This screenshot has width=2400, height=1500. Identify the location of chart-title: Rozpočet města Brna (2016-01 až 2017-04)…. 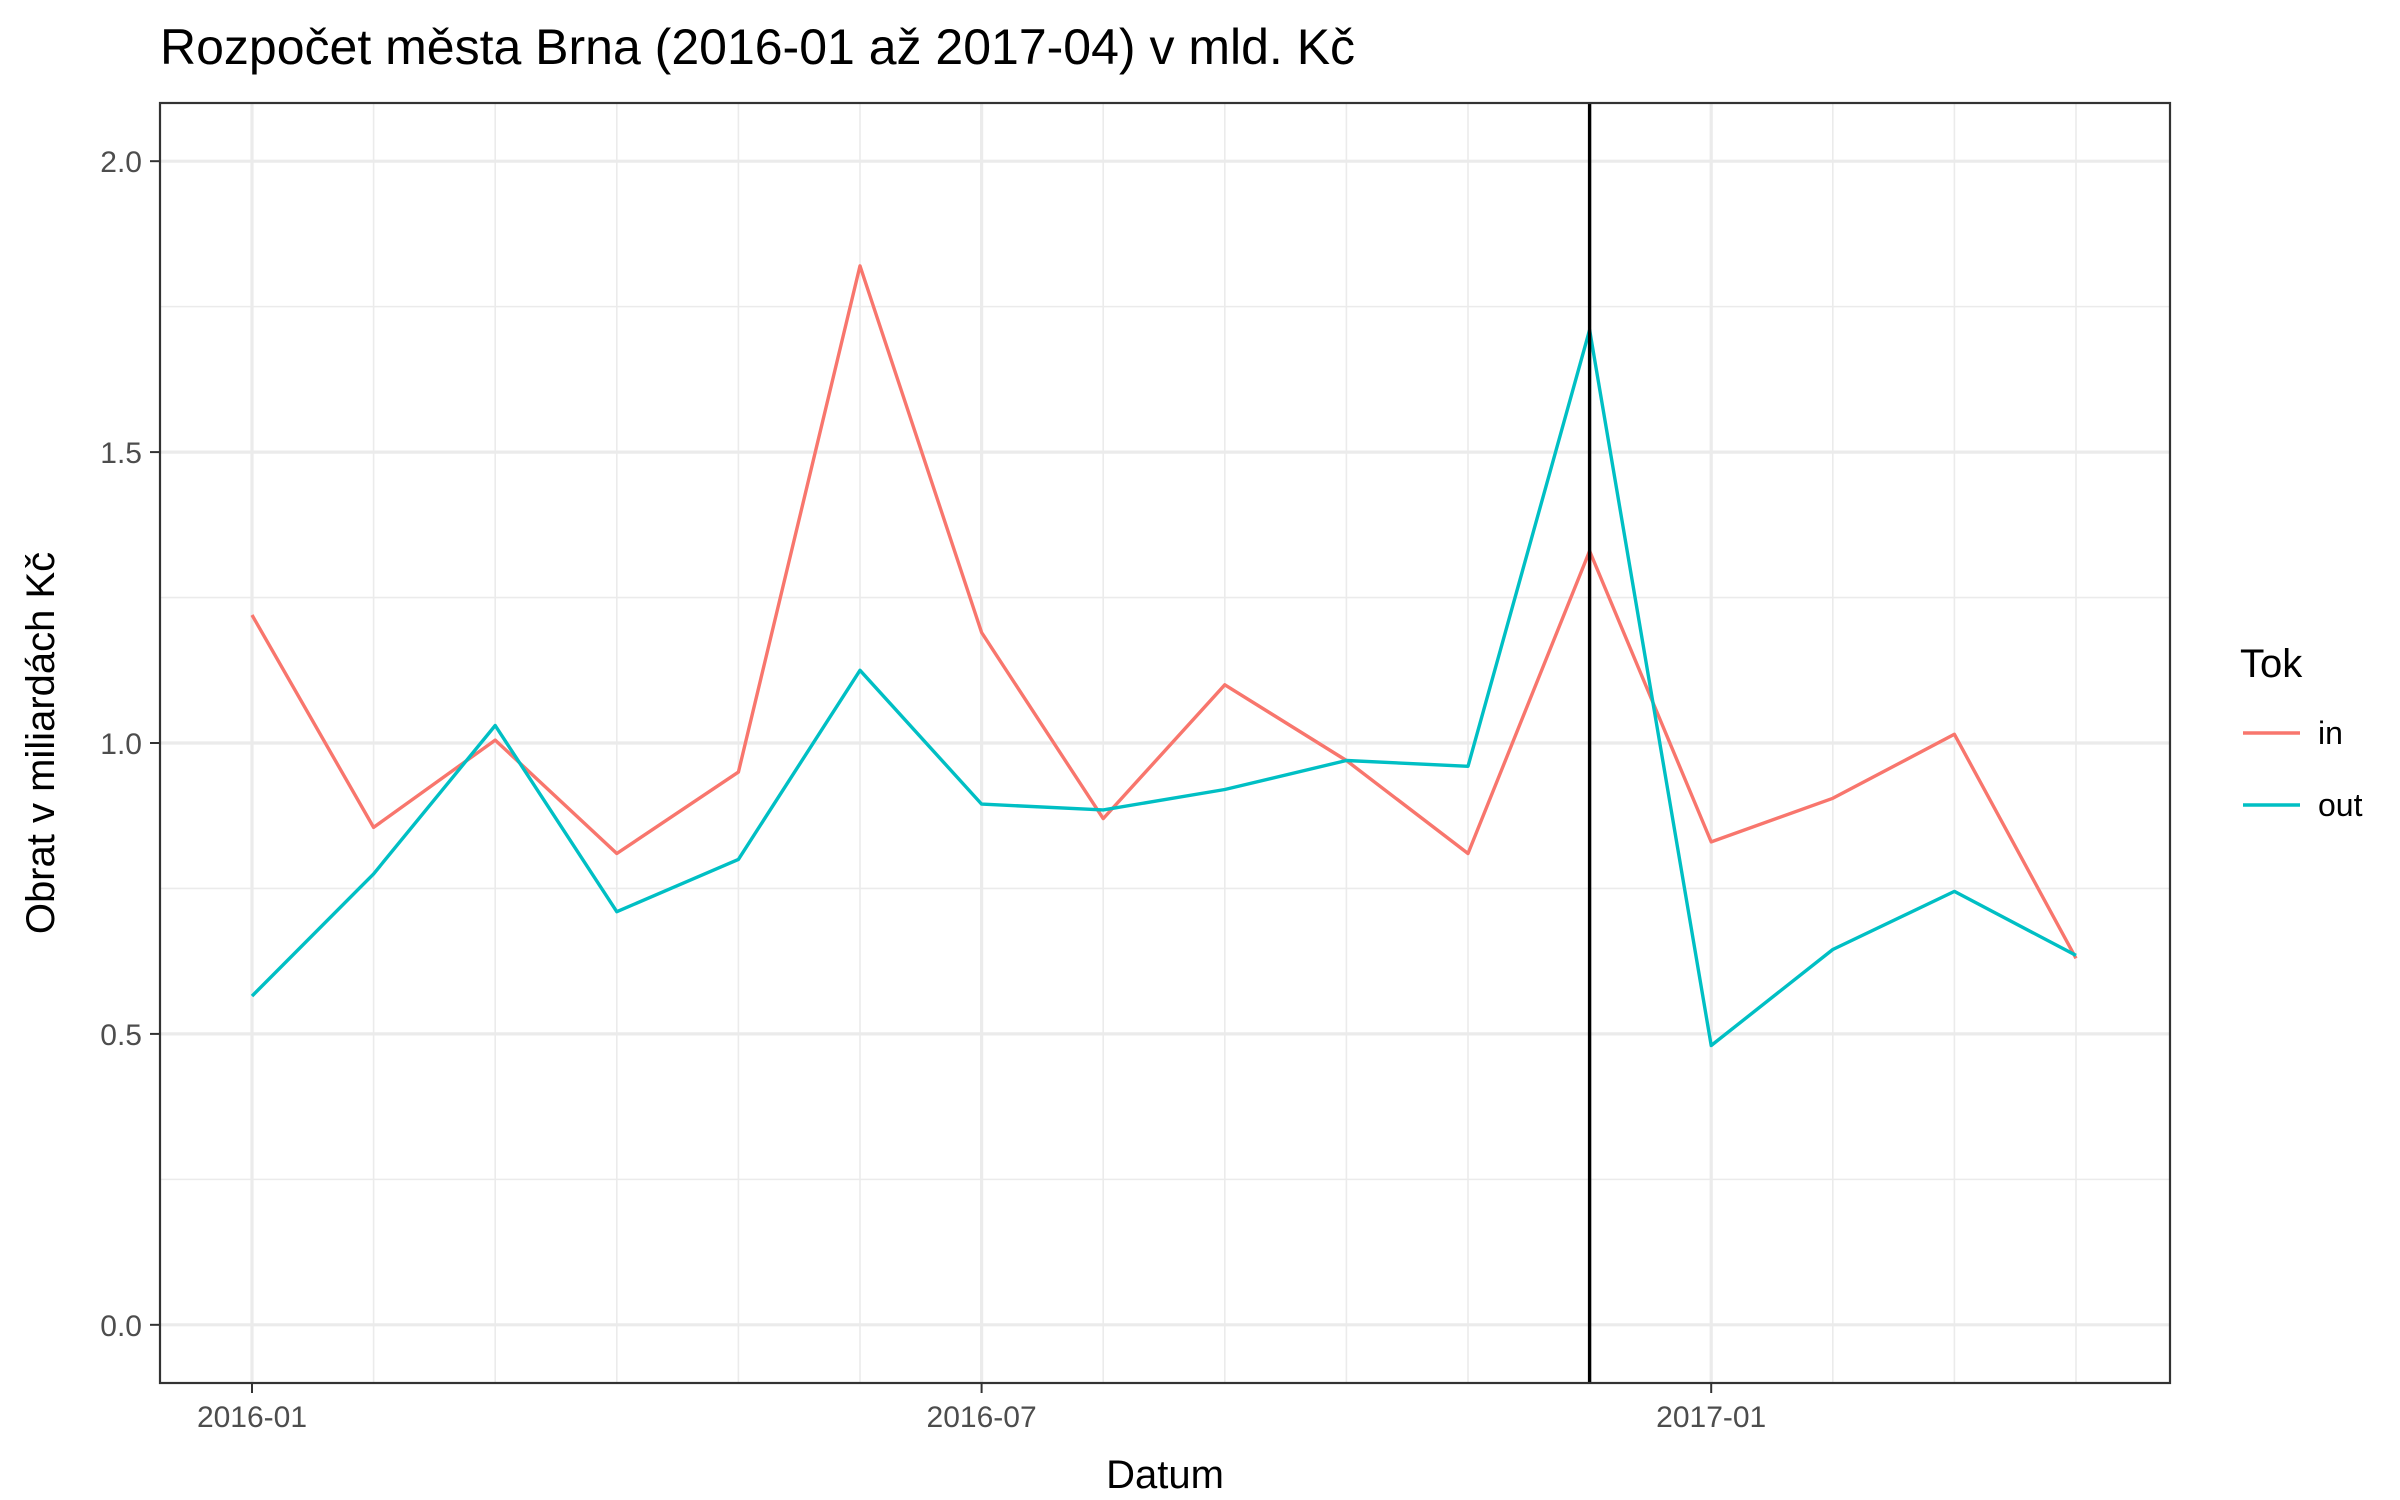
(757, 47).